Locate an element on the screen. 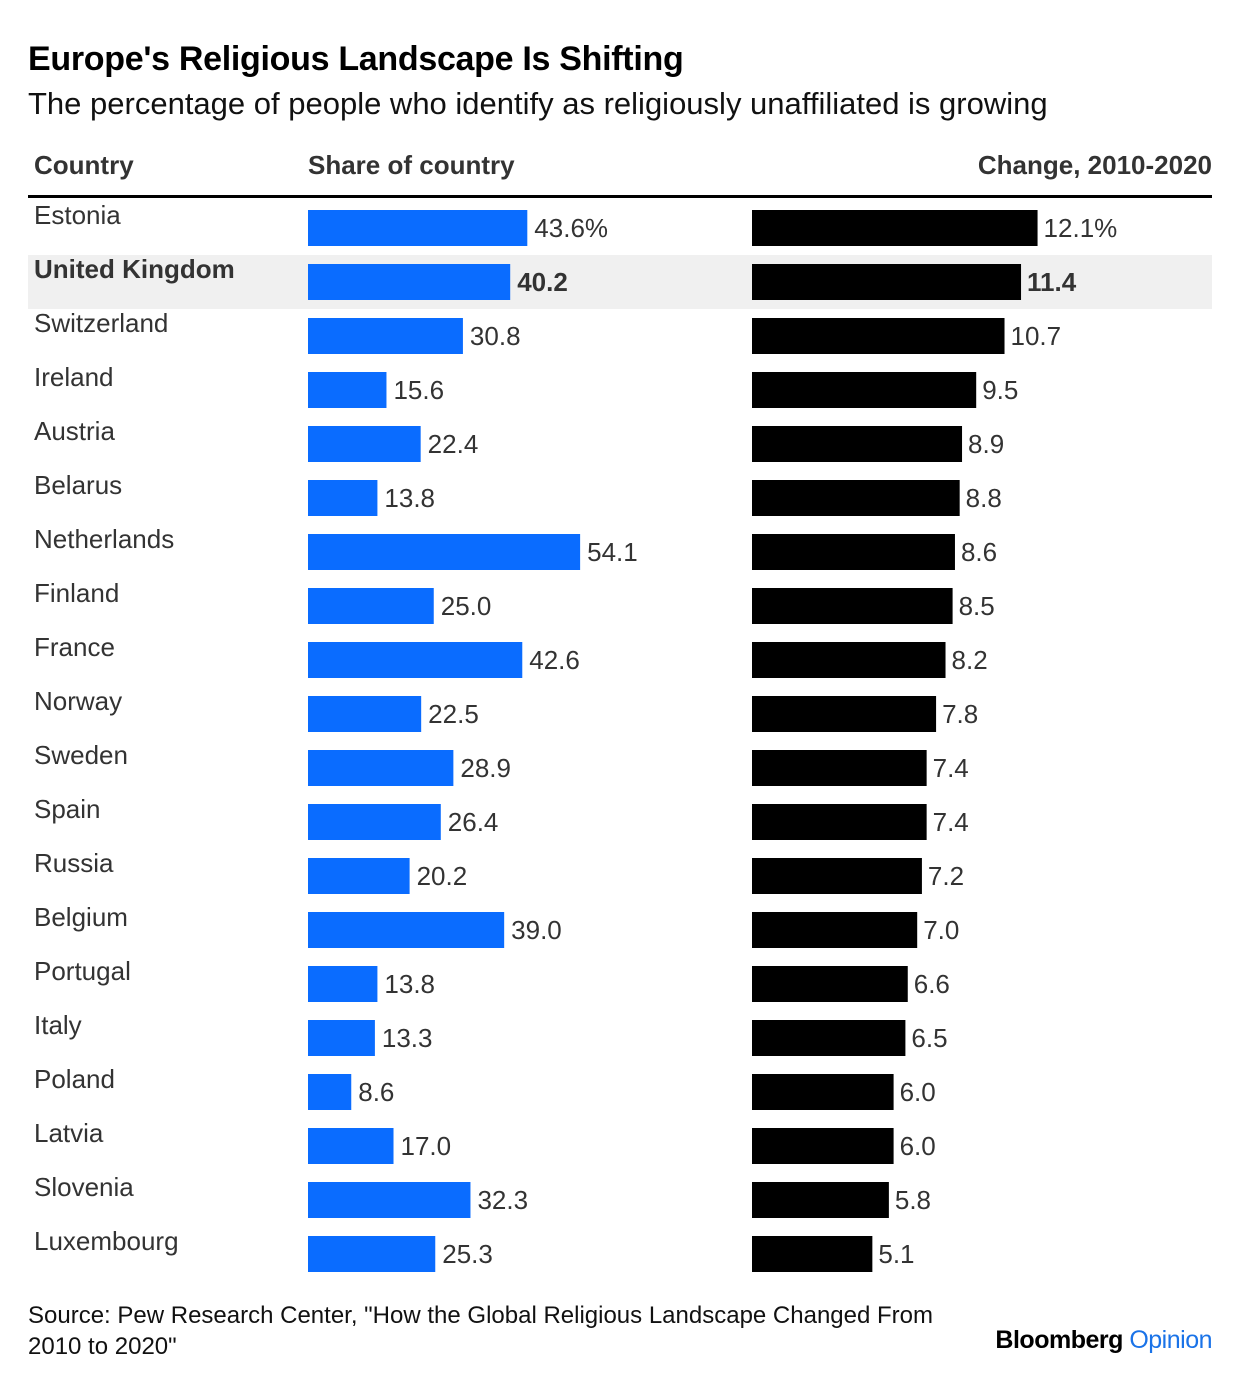  change-value-label: 7.8 is located at coordinates (960, 714).